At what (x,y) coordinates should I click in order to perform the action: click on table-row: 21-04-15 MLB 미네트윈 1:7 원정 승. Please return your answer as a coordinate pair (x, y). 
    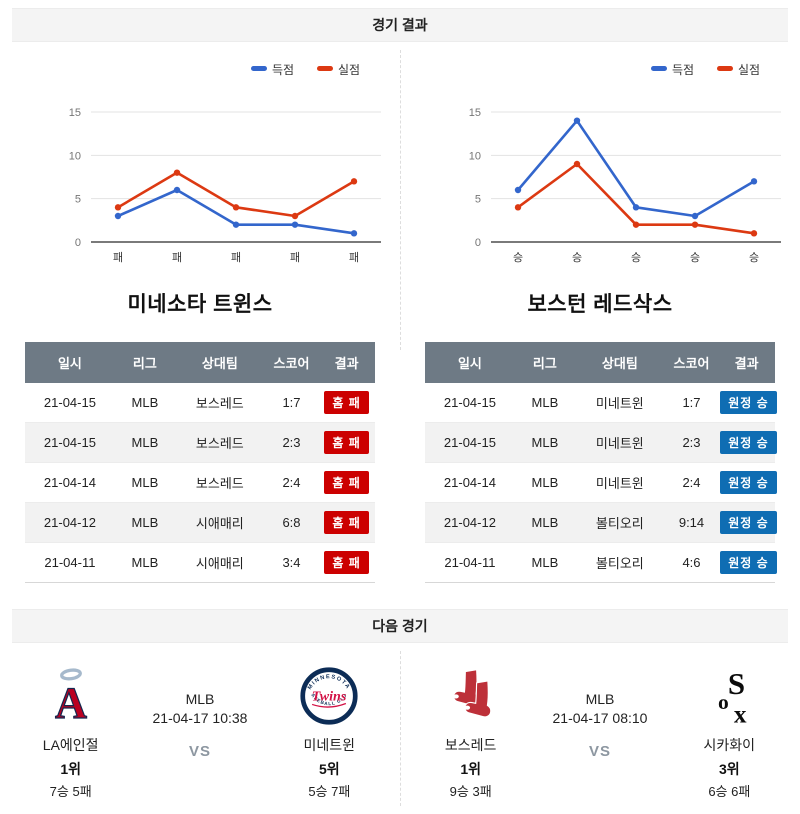
    Looking at the image, I should click on (601, 403).